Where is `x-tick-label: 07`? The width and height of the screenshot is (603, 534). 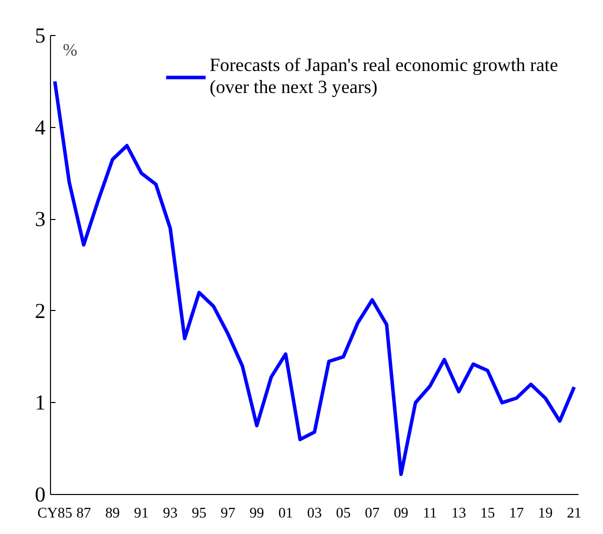 x-tick-label: 07 is located at coordinates (372, 514).